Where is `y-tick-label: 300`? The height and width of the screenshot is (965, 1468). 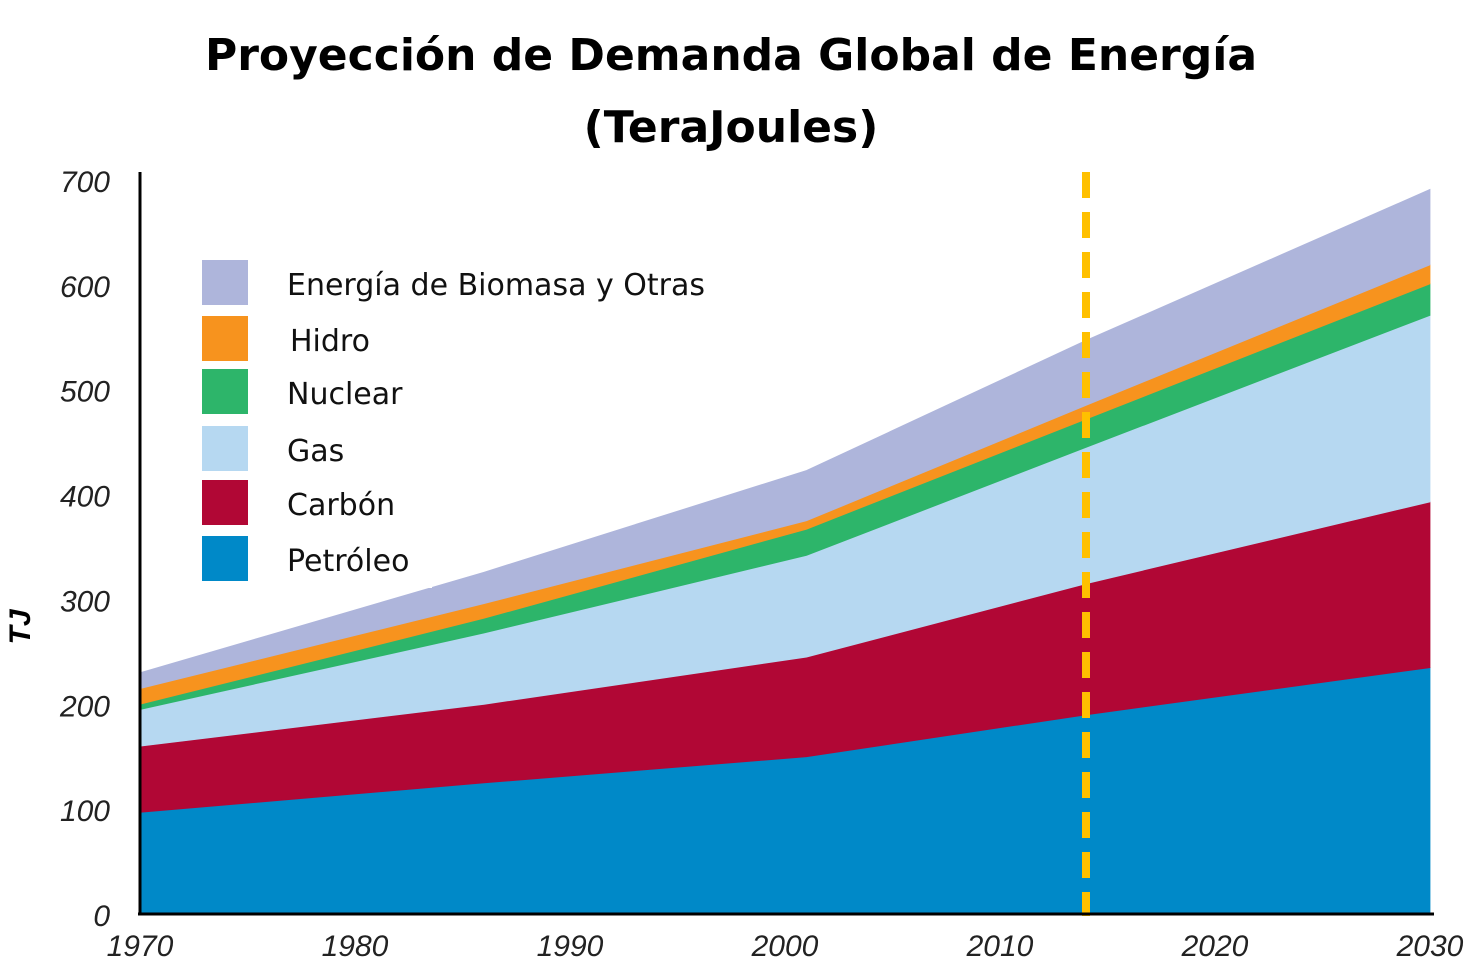
y-tick-label: 300 is located at coordinates (85, 601).